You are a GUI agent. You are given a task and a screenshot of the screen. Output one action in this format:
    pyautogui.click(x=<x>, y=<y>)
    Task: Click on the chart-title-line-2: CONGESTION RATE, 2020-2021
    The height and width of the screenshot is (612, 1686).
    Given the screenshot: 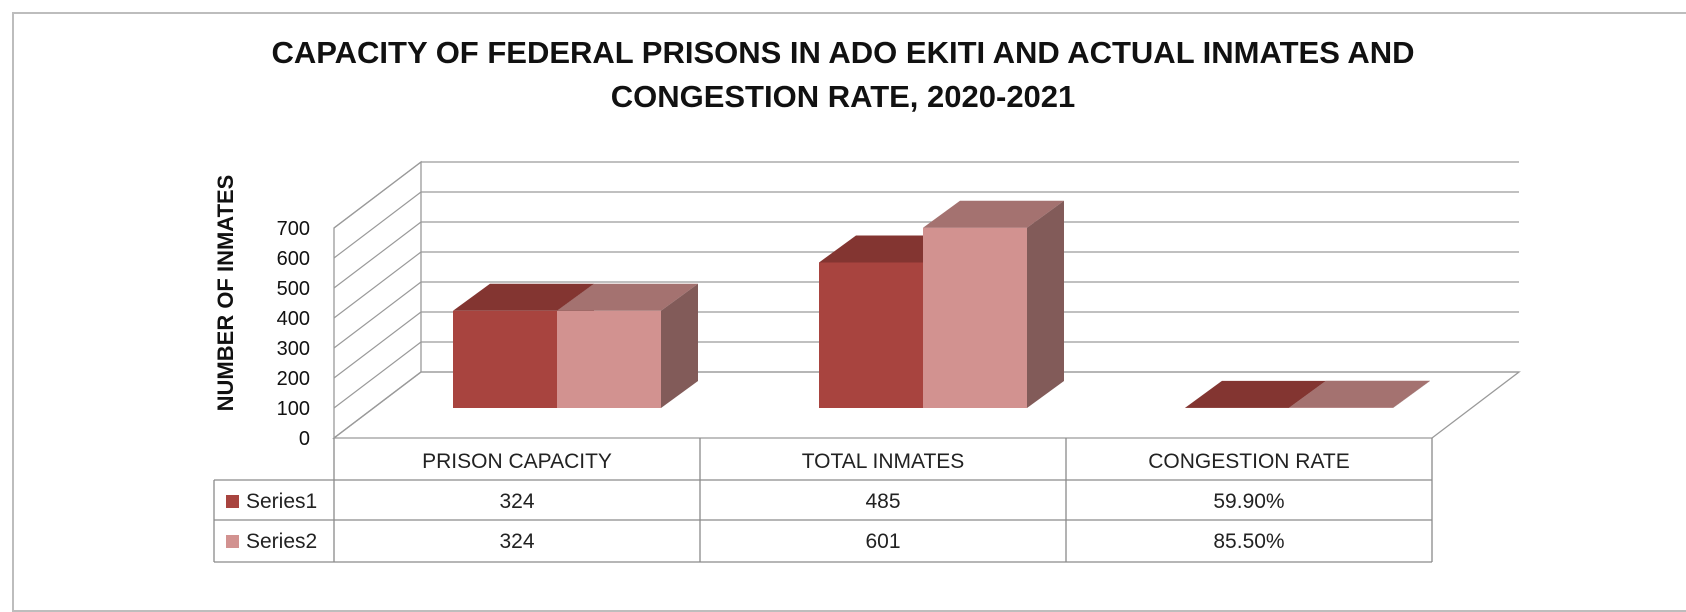 What is the action you would take?
    pyautogui.click(x=843, y=96)
    